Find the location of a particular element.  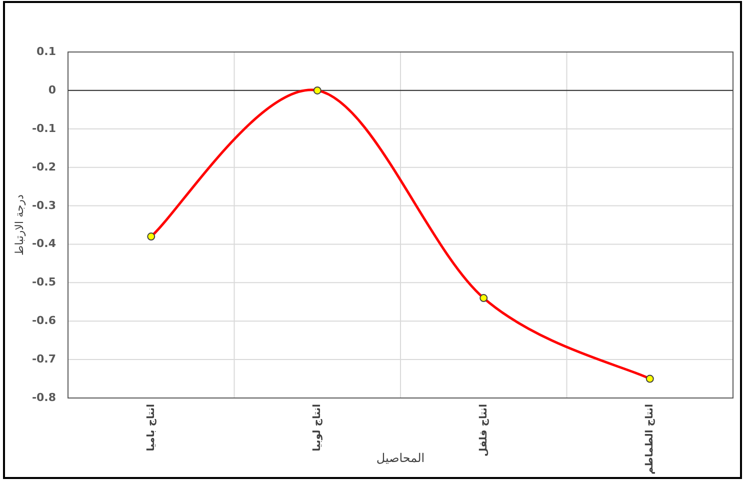

y-tick-label: -0.1 is located at coordinates (44, 128).